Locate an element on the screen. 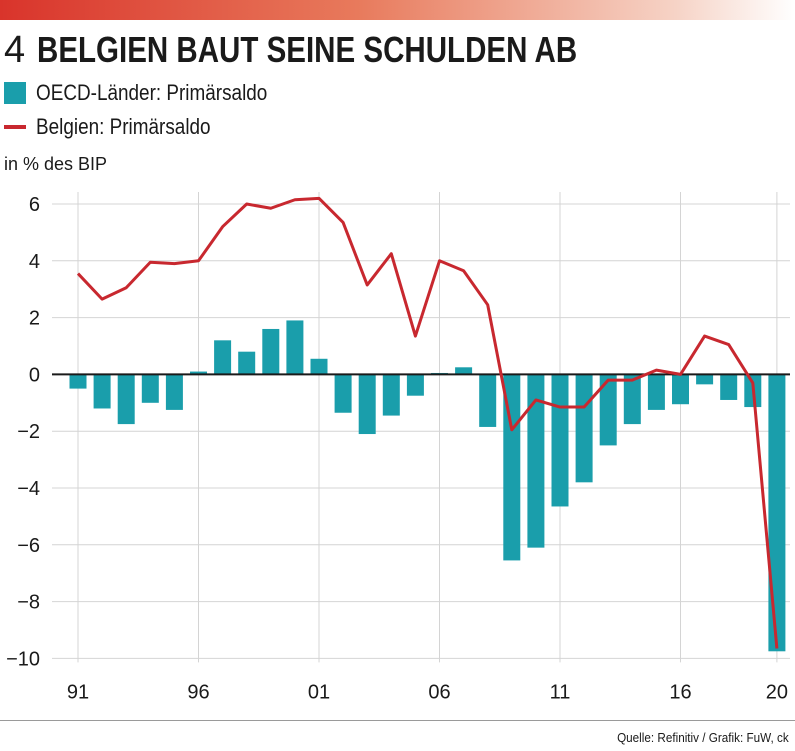 The width and height of the screenshot is (795, 751). footer-divider is located at coordinates (397, 720).